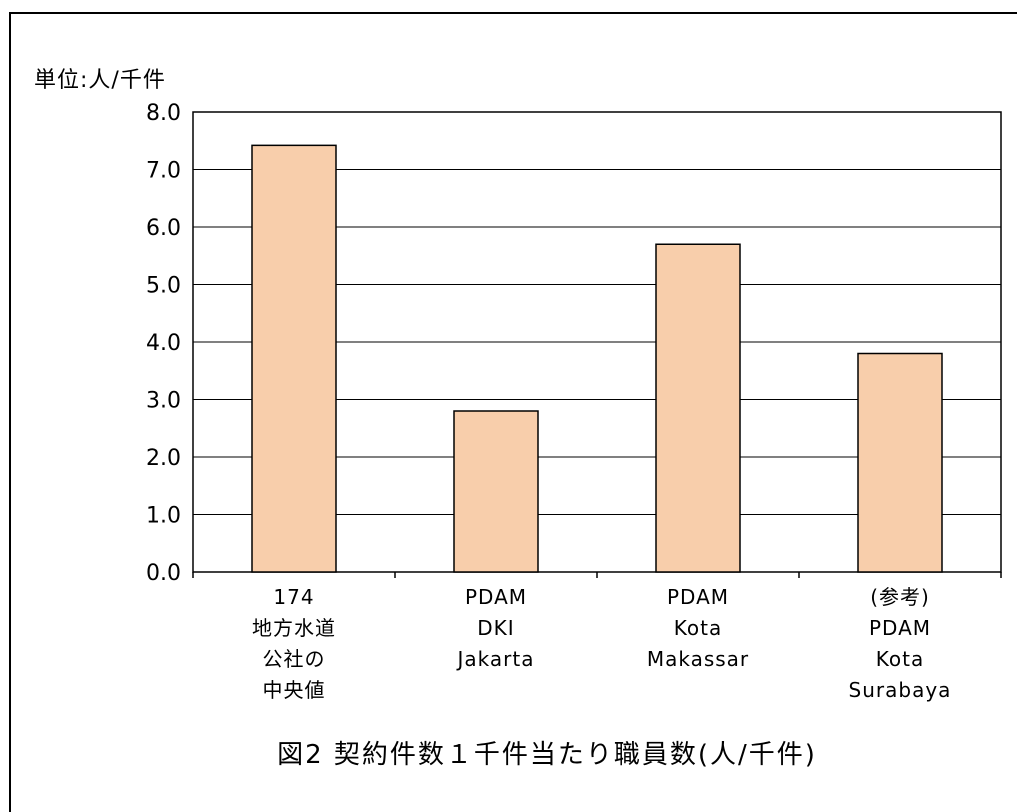 The width and height of the screenshot is (1017, 812). What do you see at coordinates (293, 597) in the screenshot?
I see `x-category-label: 174` at bounding box center [293, 597].